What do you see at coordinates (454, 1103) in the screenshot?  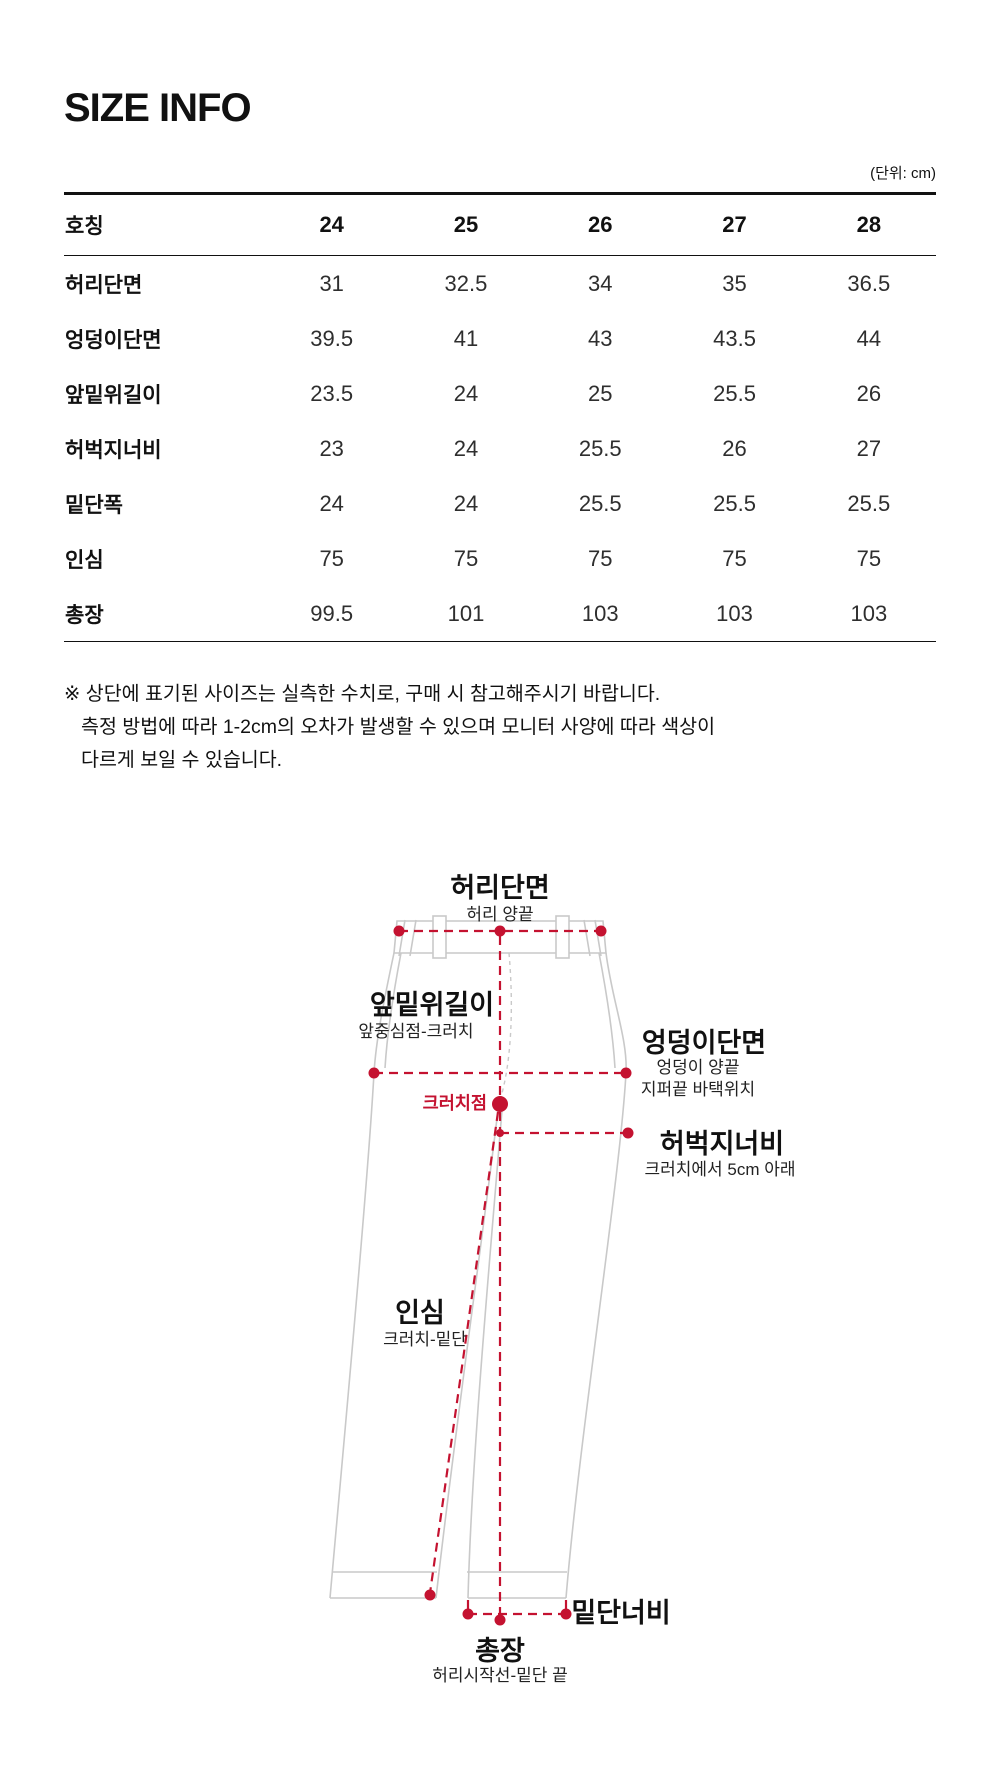 I see `diagram-label-crotch-point: 크러치점` at bounding box center [454, 1103].